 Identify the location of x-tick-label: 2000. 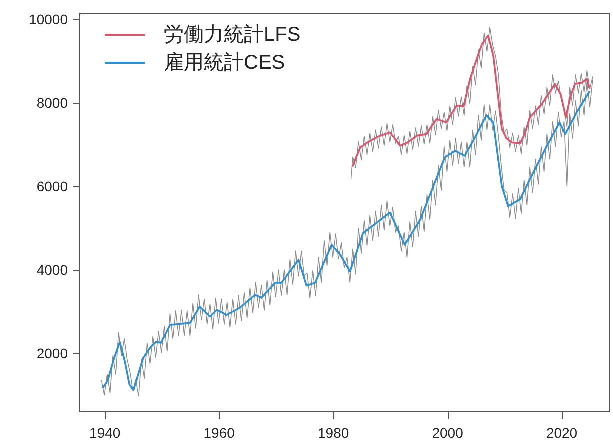
(448, 433).